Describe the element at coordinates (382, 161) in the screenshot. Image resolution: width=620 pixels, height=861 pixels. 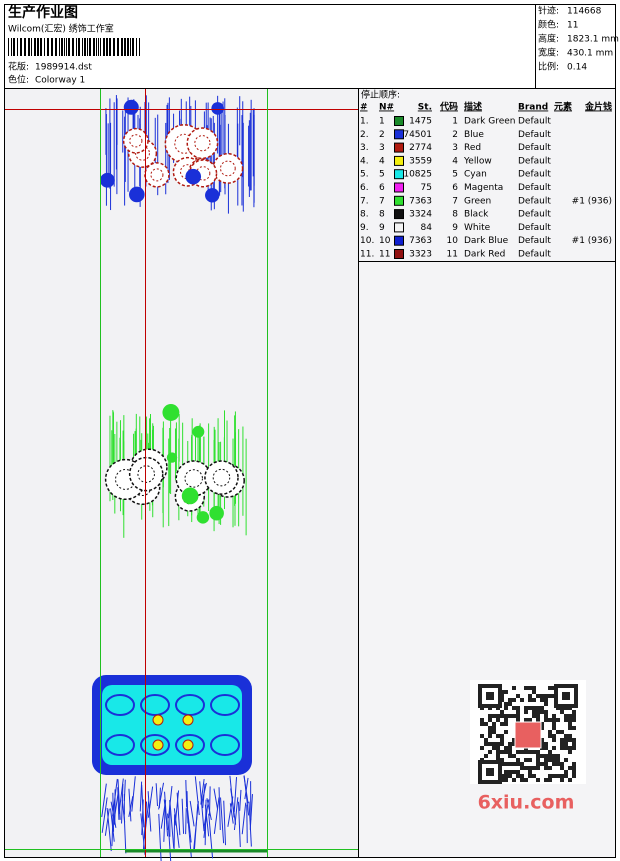
I see `cell-n: 4` at that location.